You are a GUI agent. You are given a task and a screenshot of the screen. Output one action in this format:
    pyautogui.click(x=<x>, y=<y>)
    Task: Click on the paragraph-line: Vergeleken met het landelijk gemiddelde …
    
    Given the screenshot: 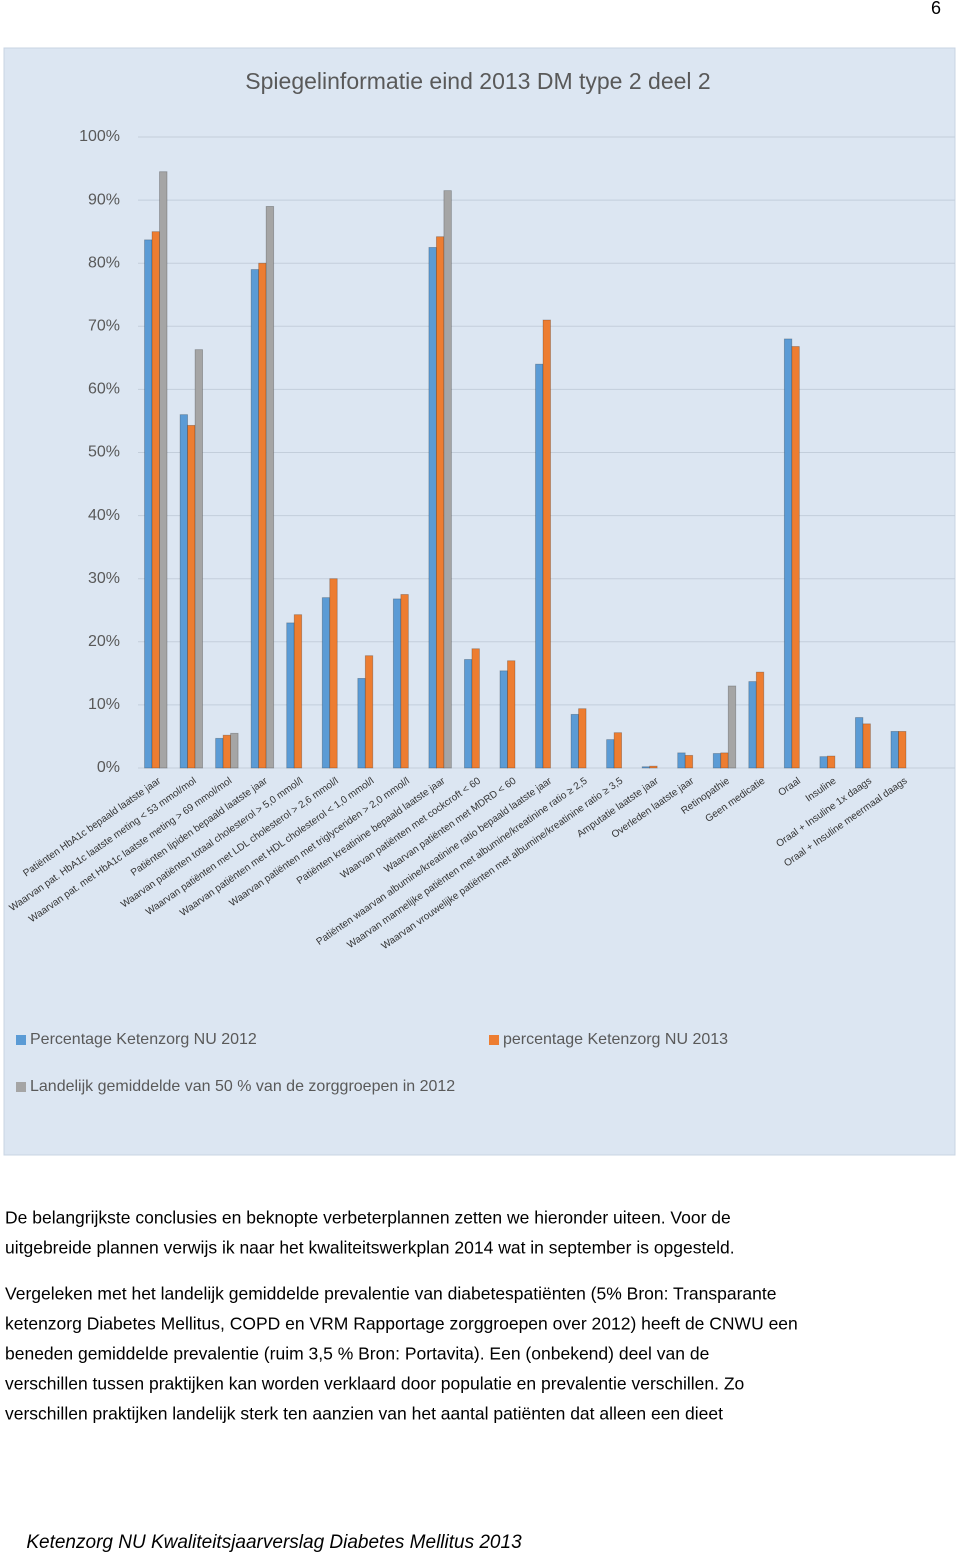 What is the action you would take?
    pyautogui.click(x=390, y=1294)
    